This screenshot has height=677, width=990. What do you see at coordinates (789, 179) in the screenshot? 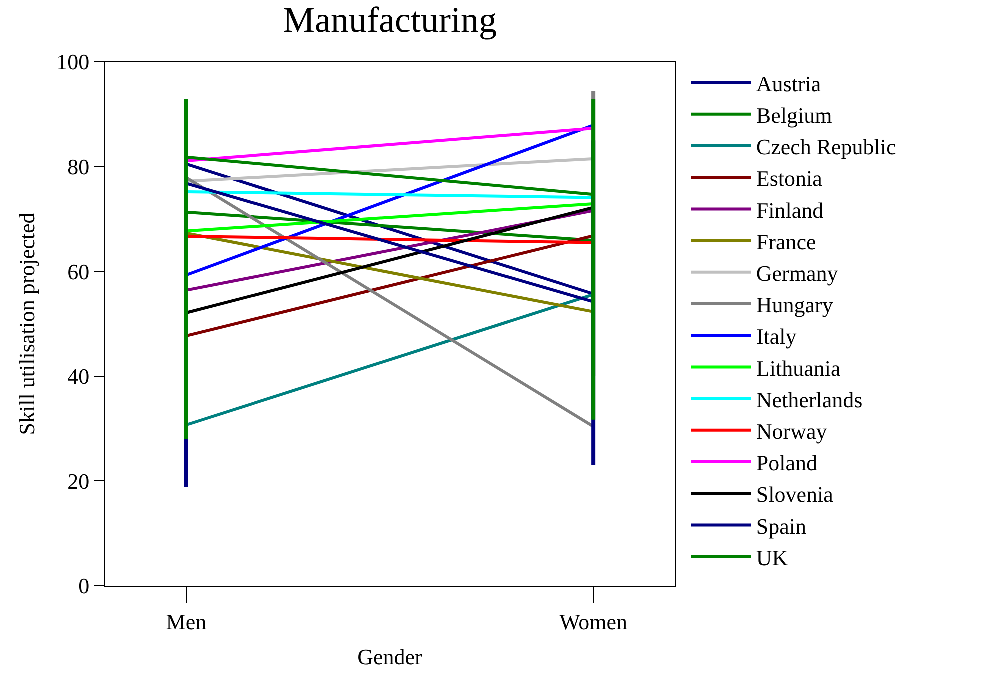
I see `legend-label: Estonia` at bounding box center [789, 179].